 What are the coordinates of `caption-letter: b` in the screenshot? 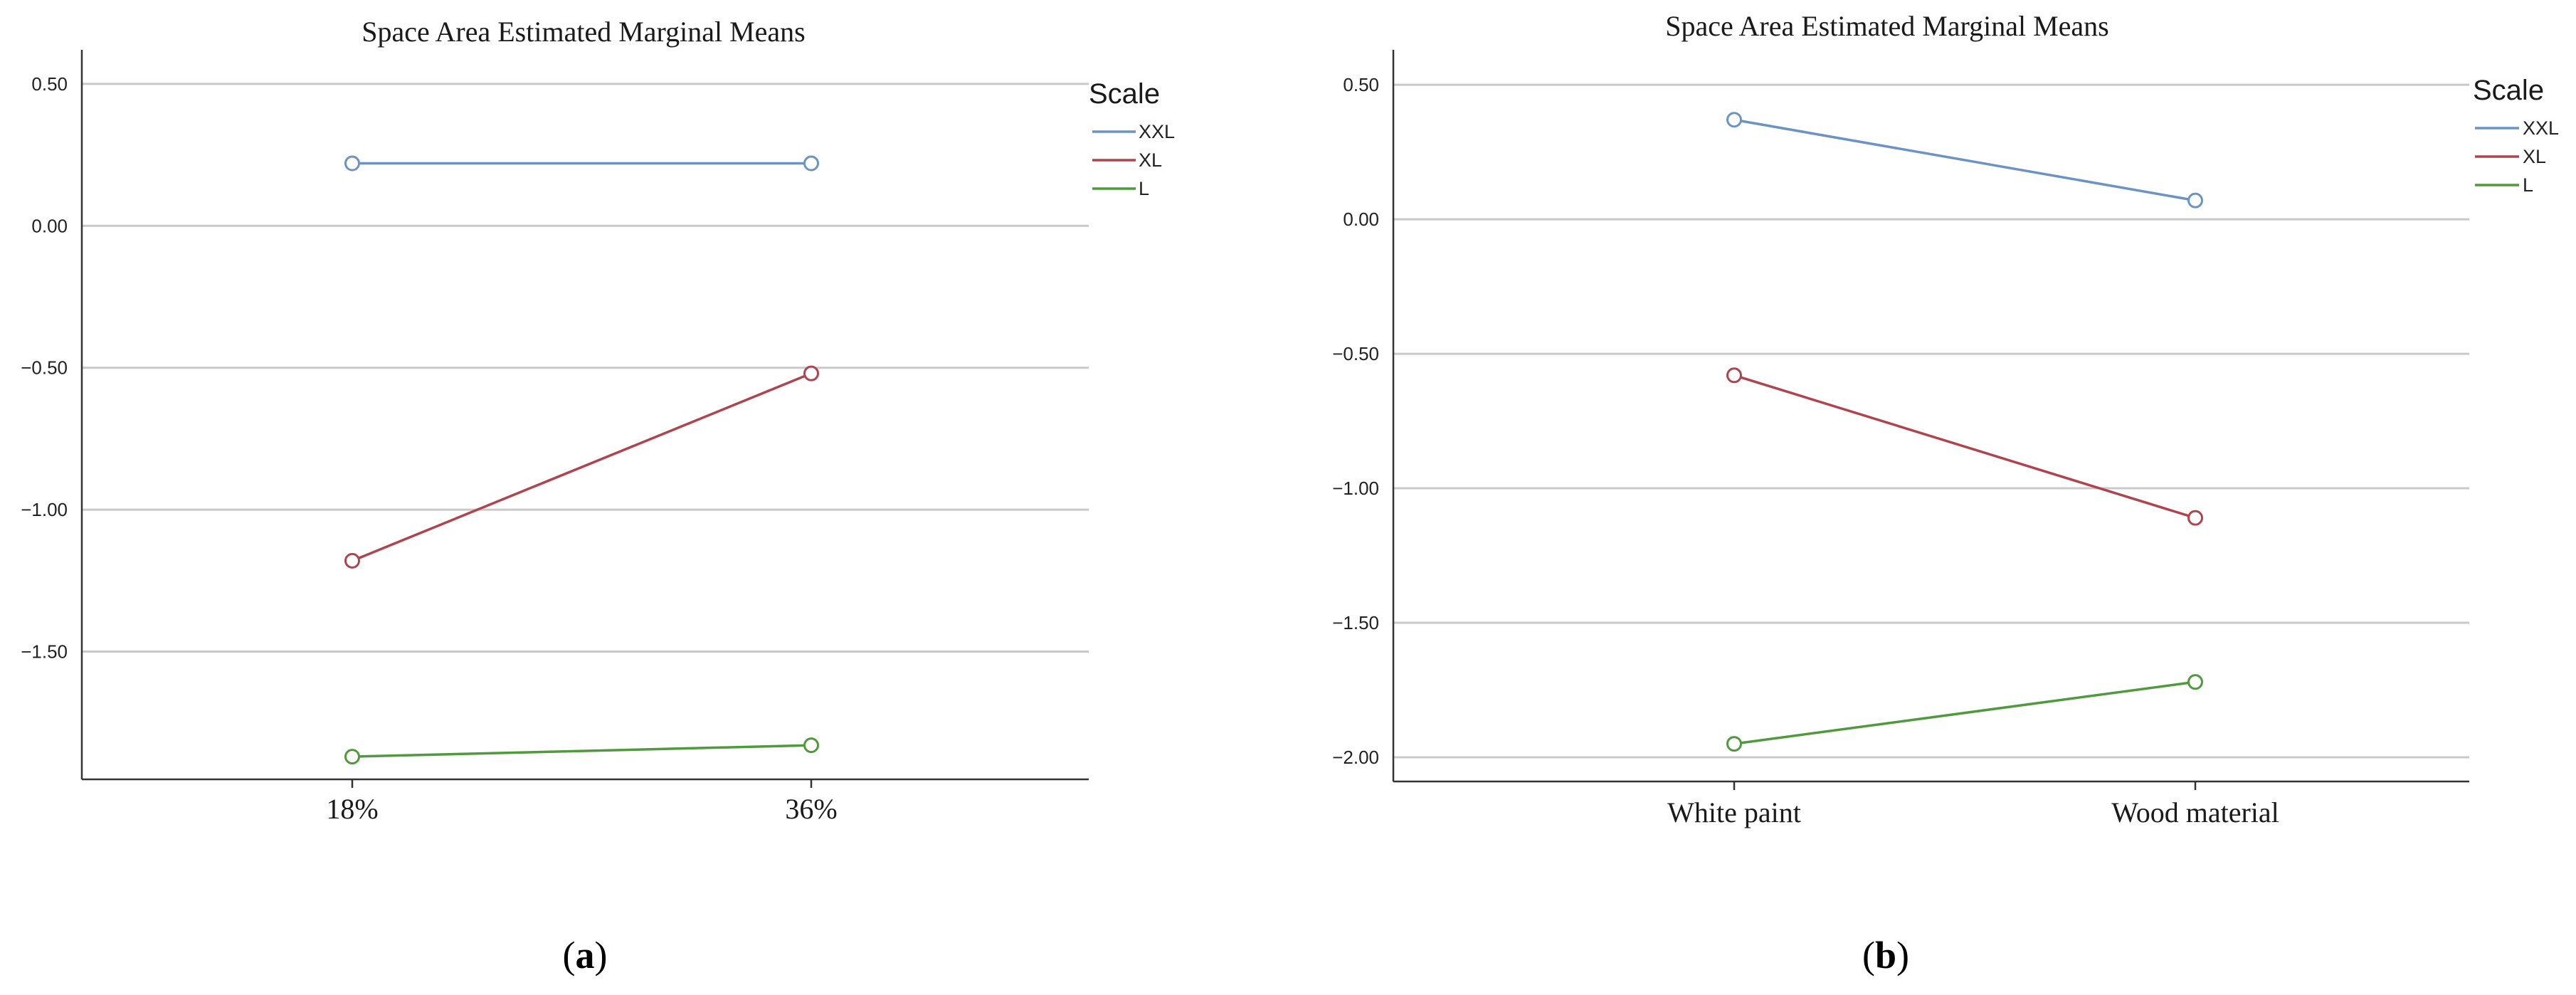 It's located at (1885, 955).